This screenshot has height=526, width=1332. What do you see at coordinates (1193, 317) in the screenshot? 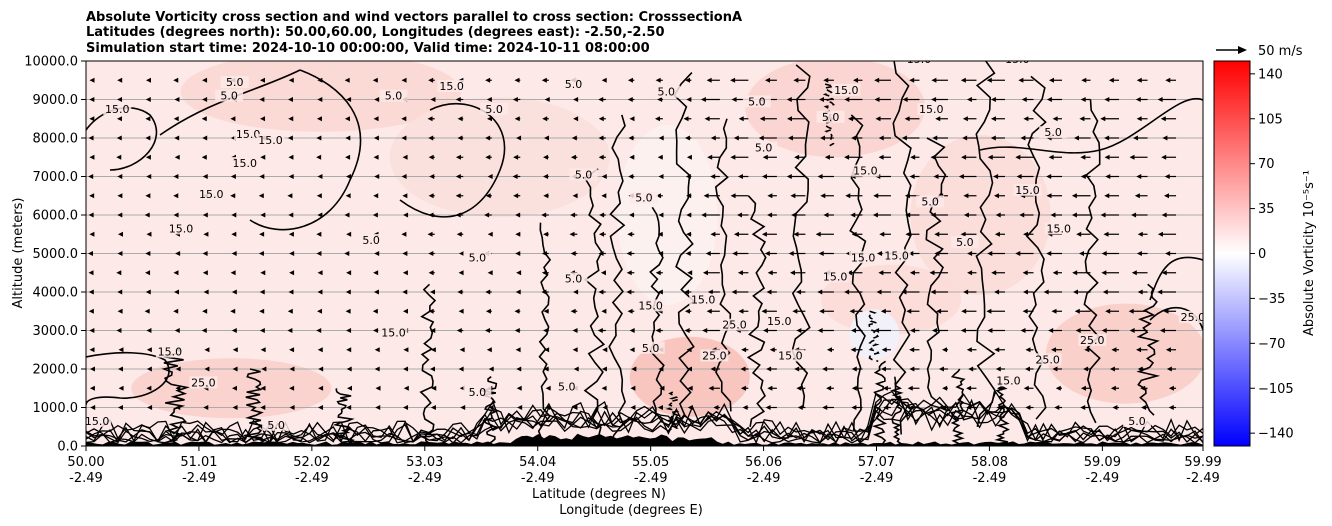
I see `contour-label: 25.0` at bounding box center [1193, 317].